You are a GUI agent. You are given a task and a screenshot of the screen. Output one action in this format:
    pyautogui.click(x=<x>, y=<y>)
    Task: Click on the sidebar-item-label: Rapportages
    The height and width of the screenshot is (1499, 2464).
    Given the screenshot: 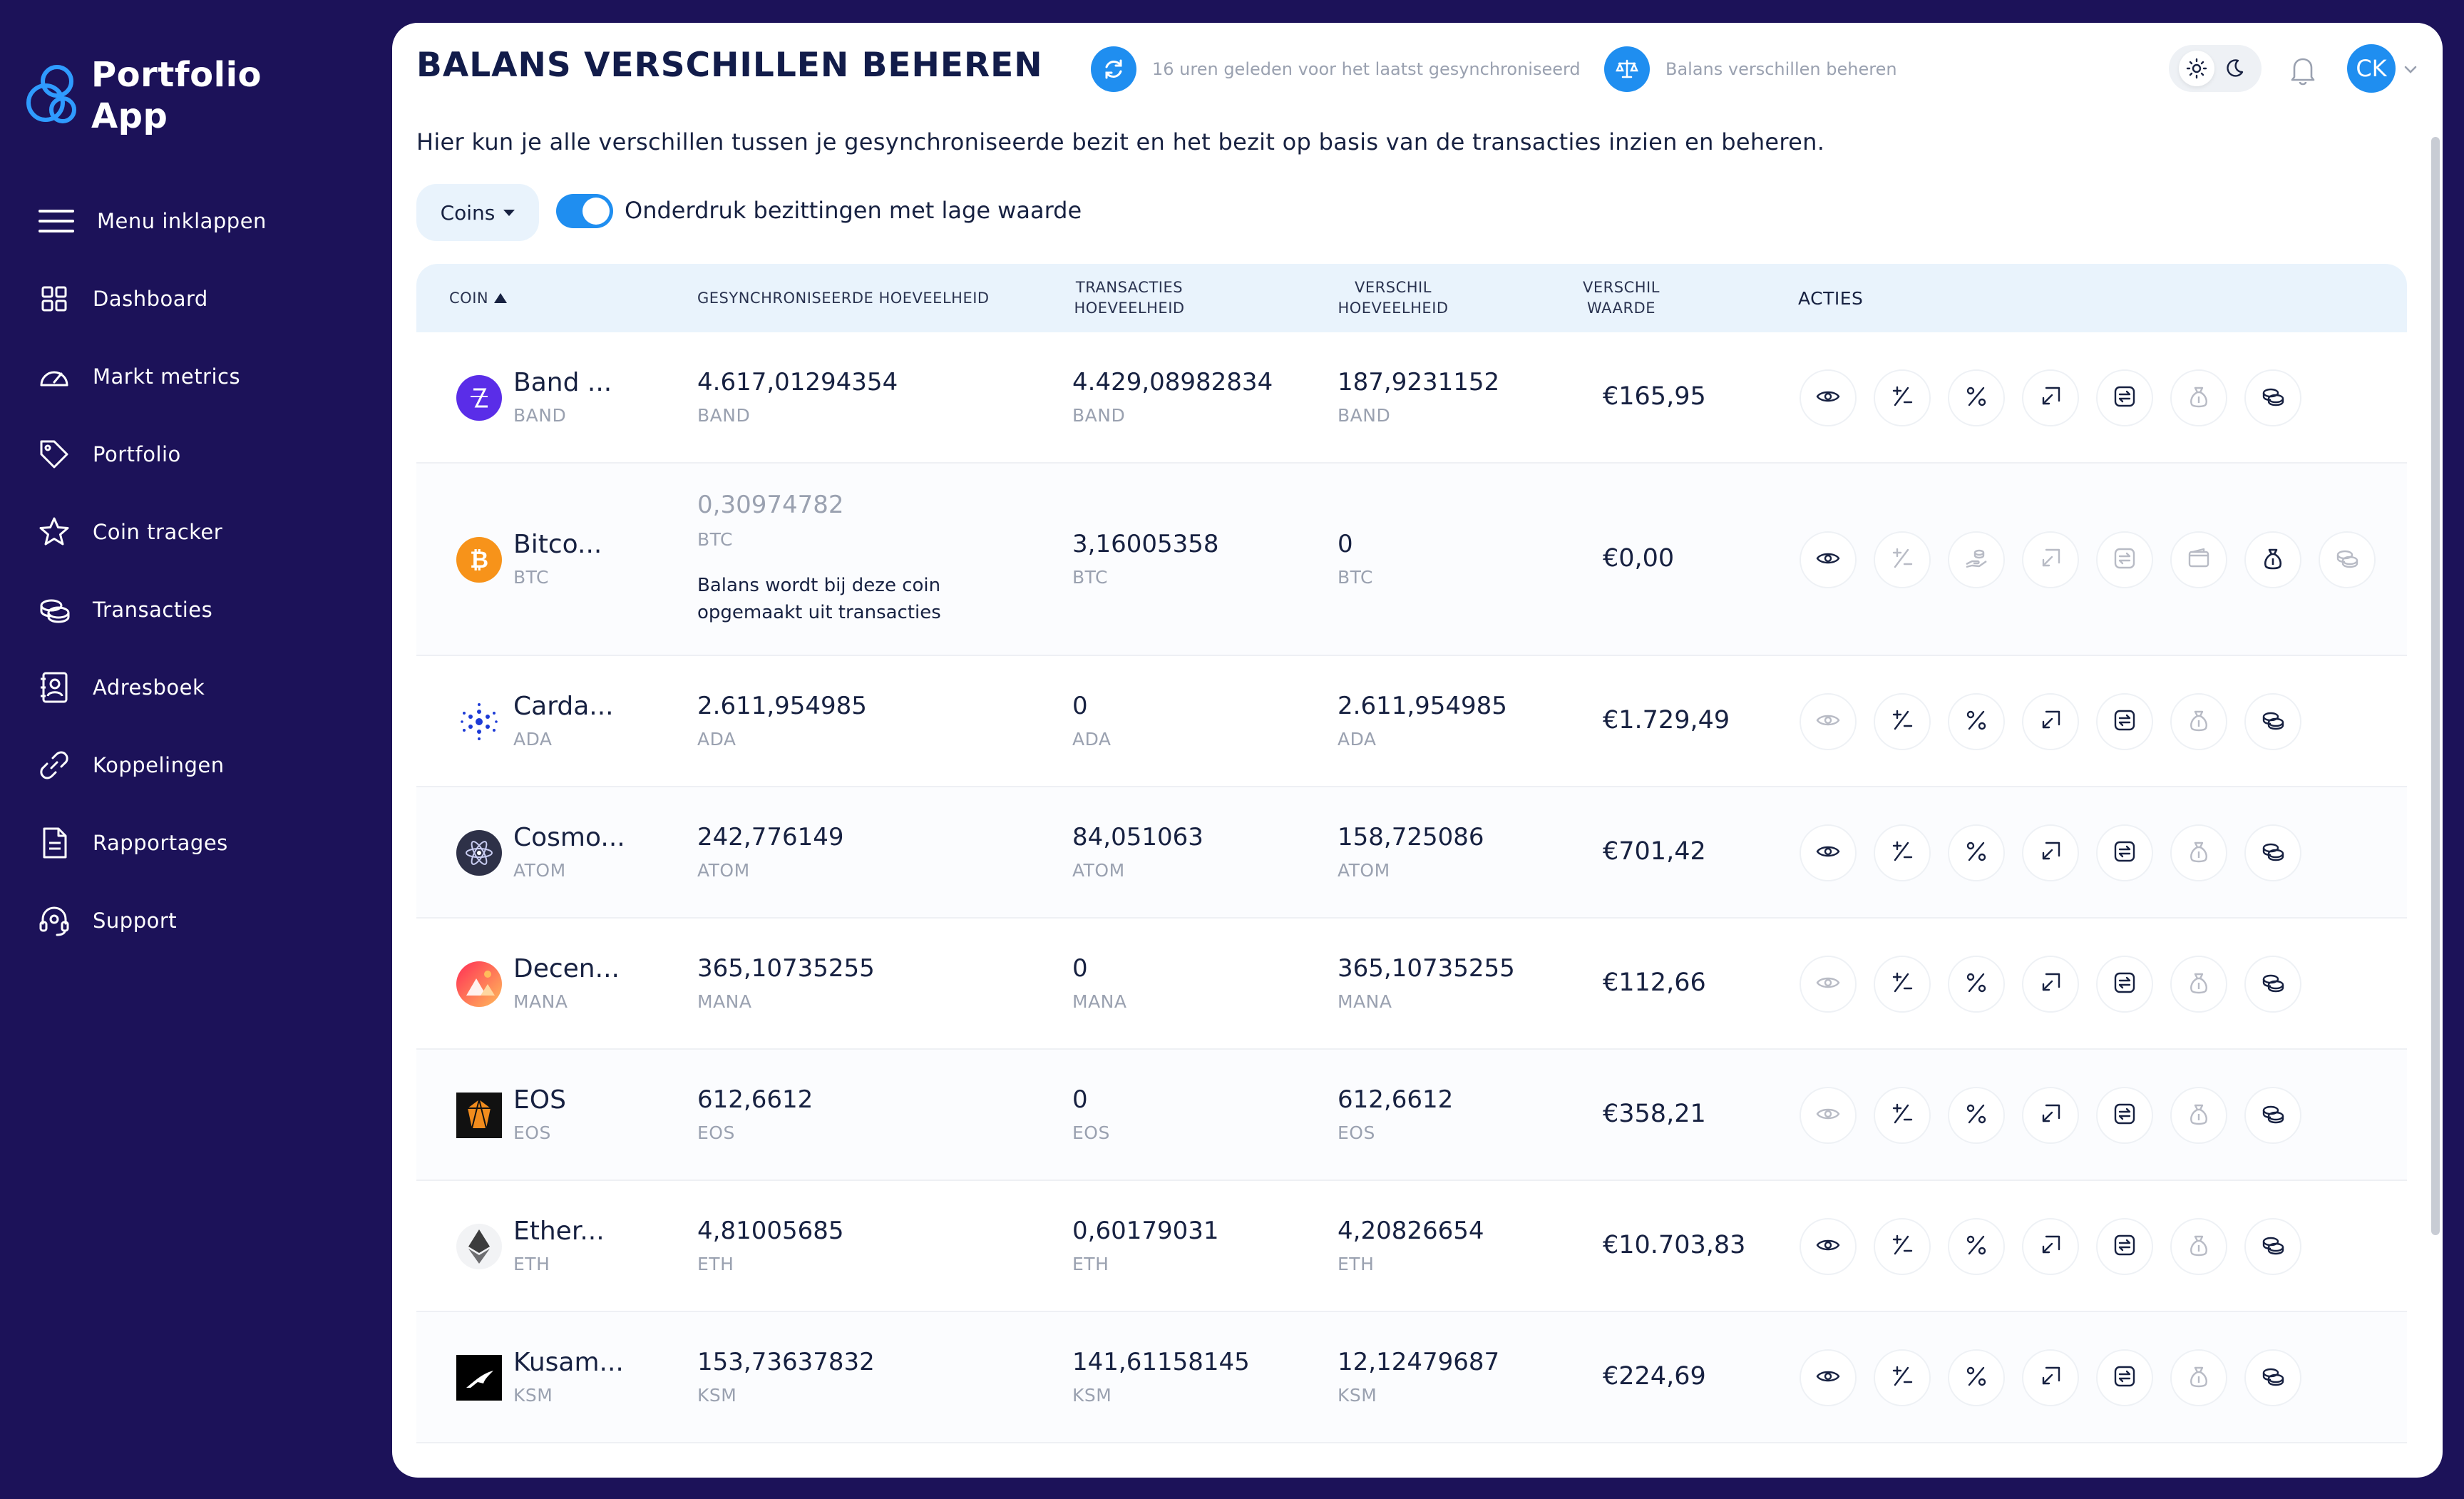 What is the action you would take?
    pyautogui.click(x=160, y=842)
    